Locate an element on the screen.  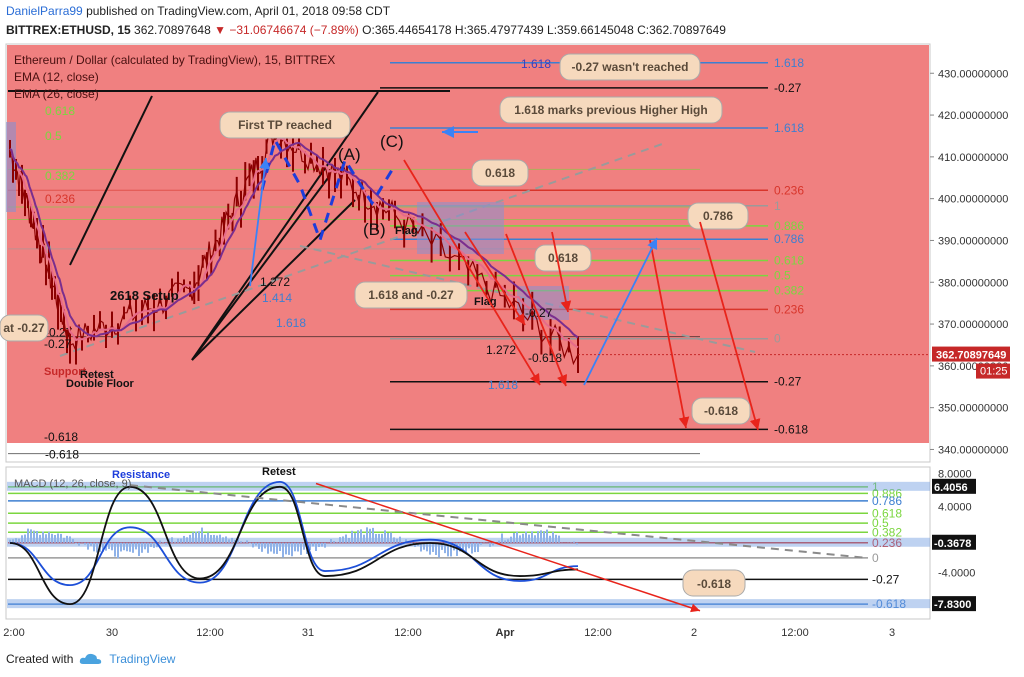
chart-label: 2618 Setup is located at coordinates (144, 295).